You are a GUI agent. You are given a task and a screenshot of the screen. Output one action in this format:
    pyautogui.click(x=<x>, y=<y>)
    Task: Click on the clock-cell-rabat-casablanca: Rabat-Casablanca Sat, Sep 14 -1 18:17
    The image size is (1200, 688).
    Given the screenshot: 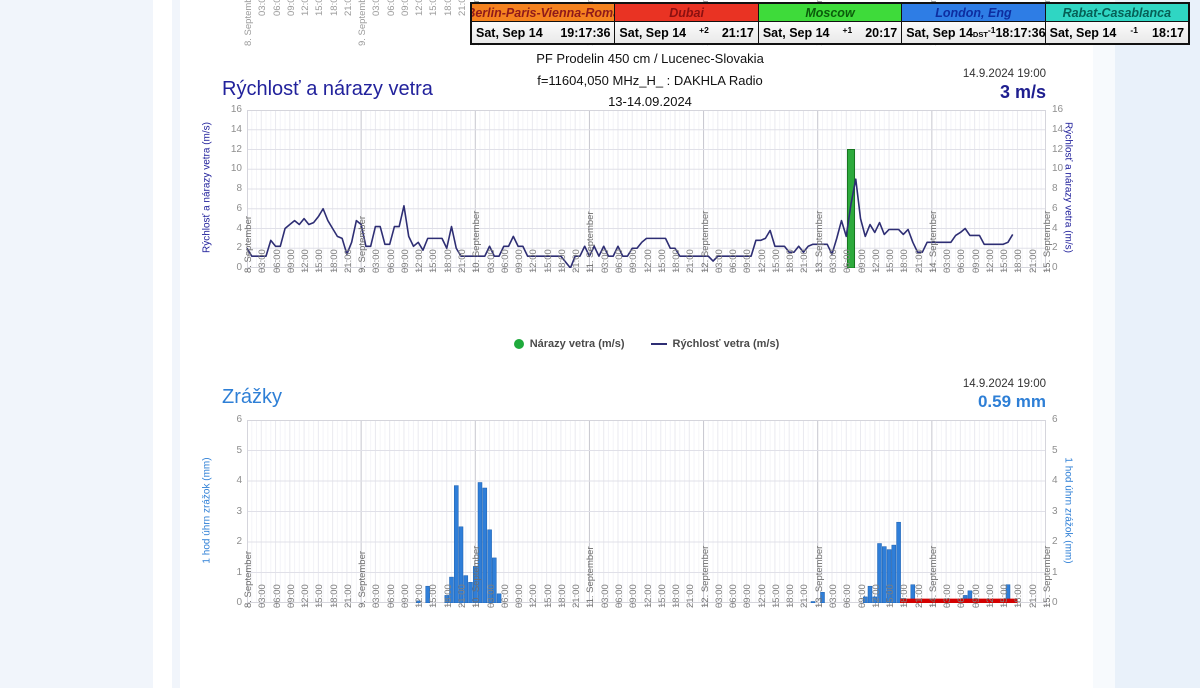 What is the action you would take?
    pyautogui.click(x=1116, y=23)
    